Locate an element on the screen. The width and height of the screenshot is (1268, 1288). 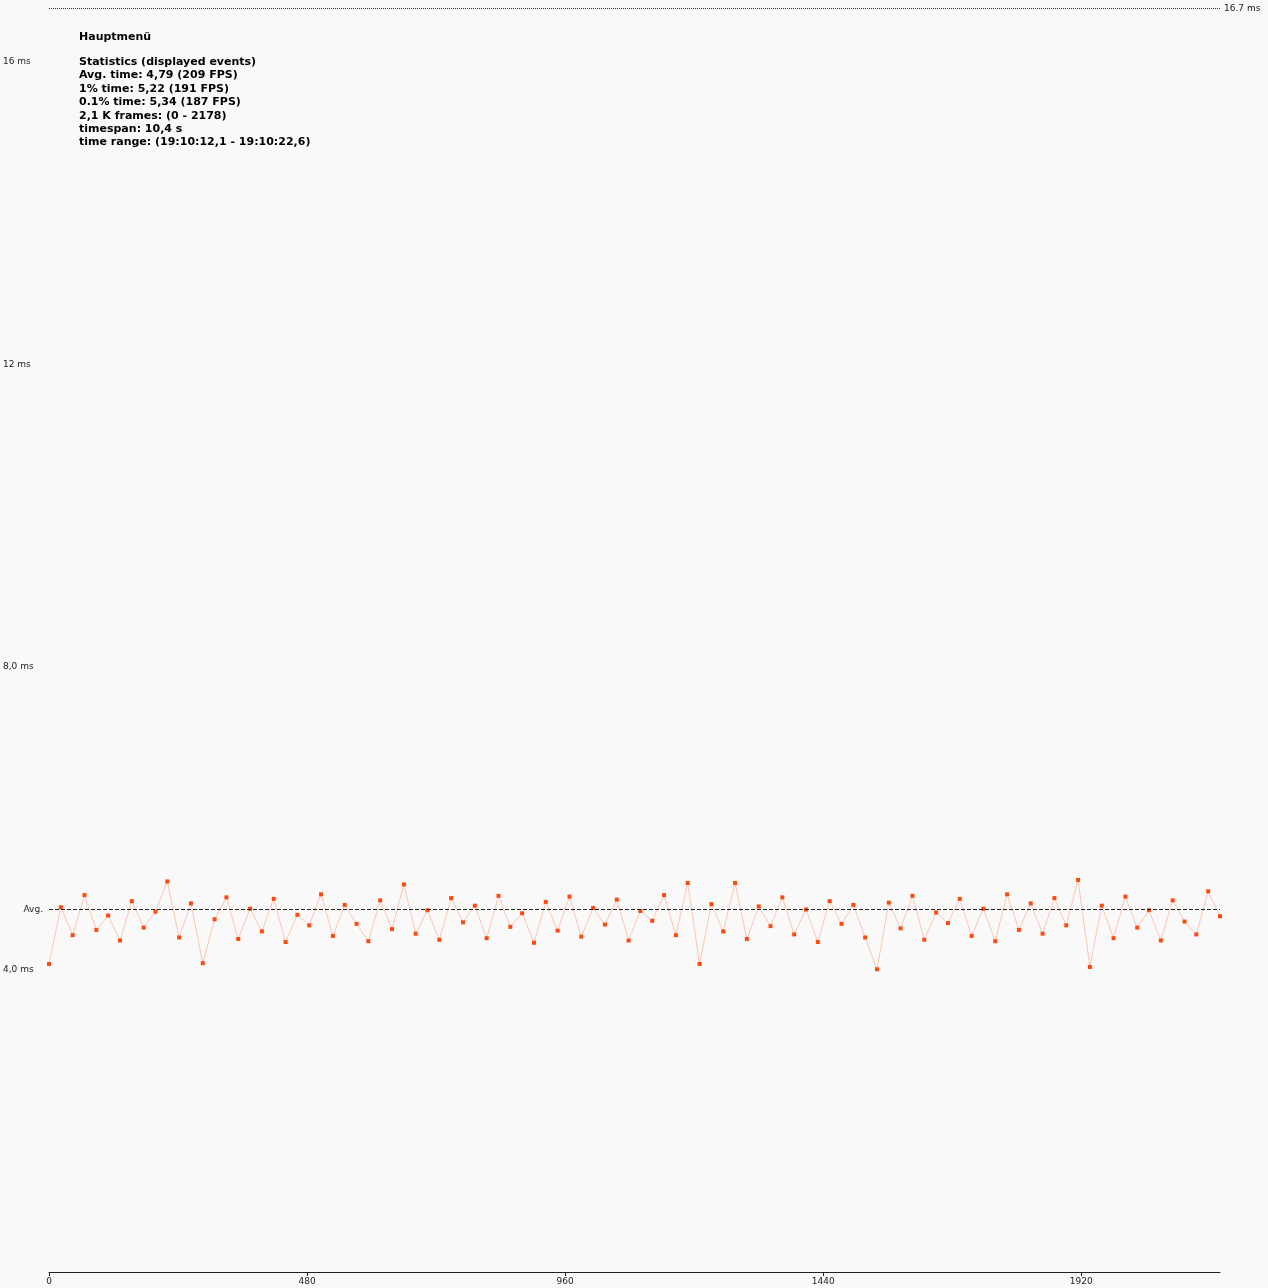
y-tick-label: 16 ms is located at coordinates (17, 60).